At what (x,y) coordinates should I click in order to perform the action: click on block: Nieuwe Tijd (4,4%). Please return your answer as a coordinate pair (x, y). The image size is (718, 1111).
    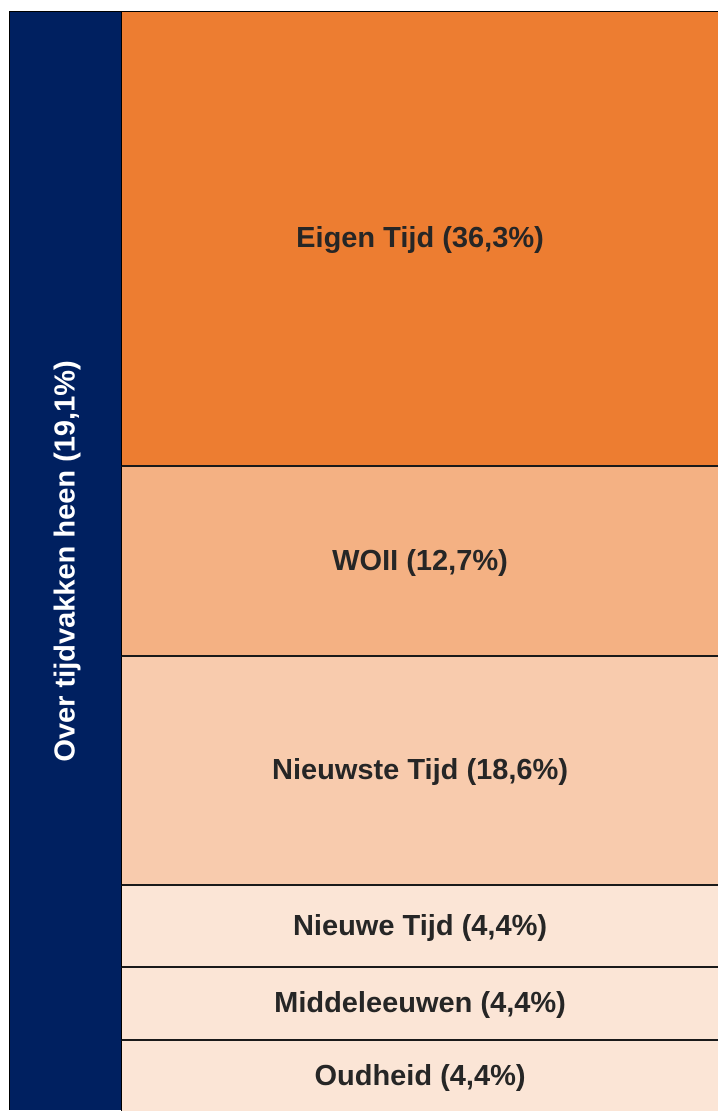
    Looking at the image, I should click on (419, 927).